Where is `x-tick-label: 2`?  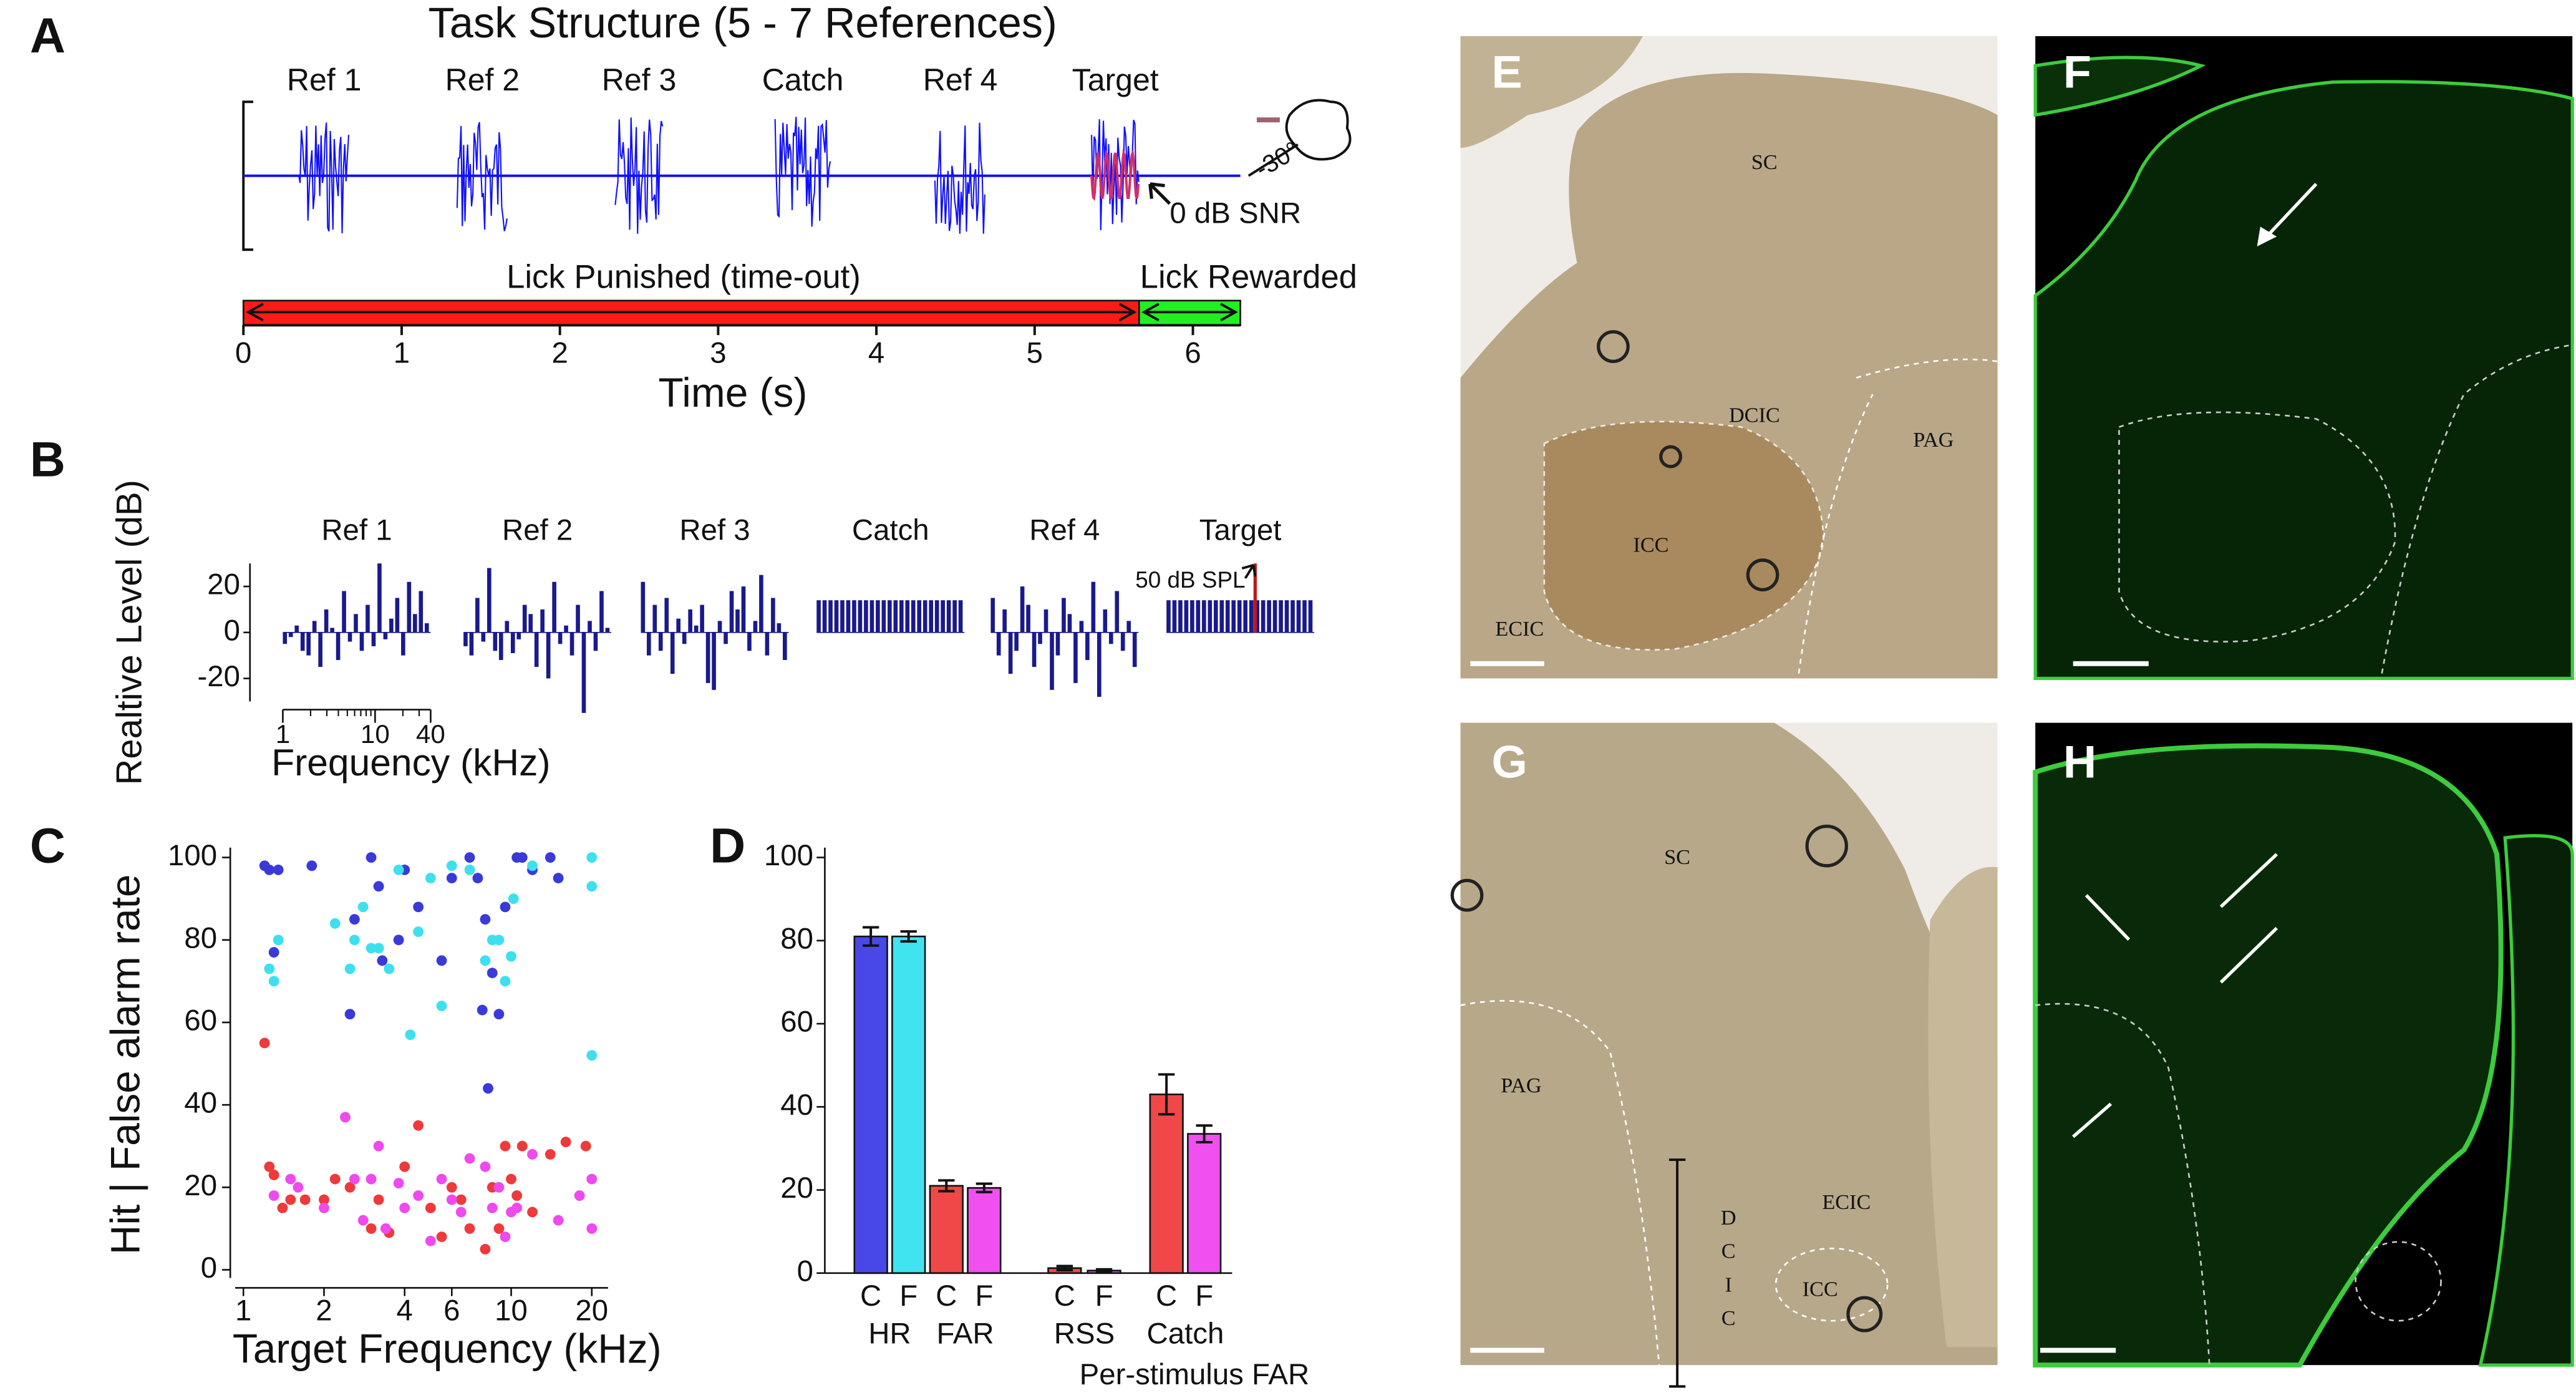
x-tick-label: 2 is located at coordinates (324, 1310).